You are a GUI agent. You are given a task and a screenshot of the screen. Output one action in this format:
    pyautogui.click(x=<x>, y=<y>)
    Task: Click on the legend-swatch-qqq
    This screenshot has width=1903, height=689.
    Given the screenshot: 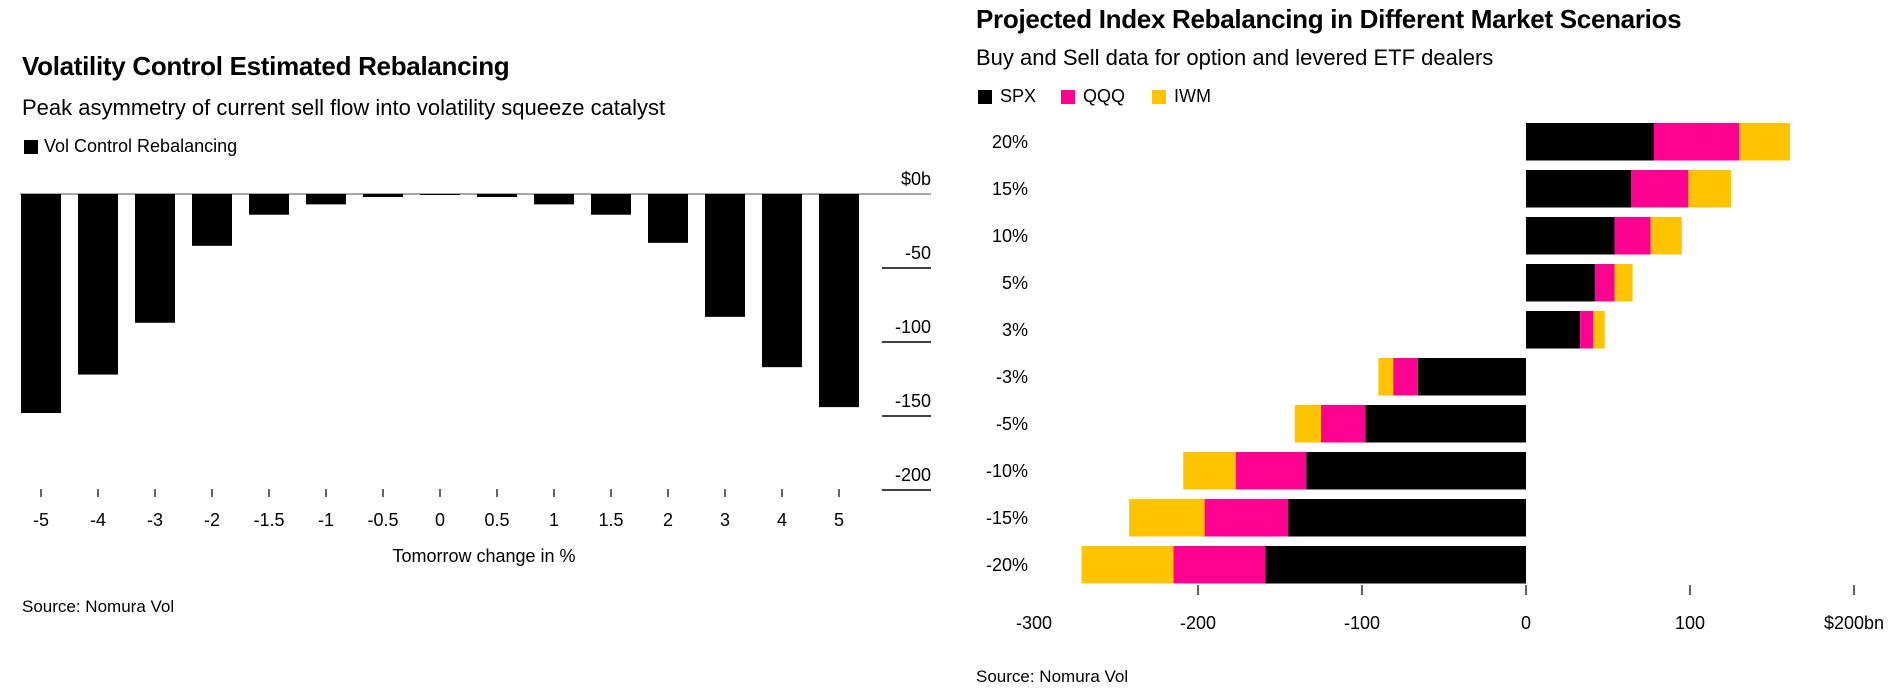 What is the action you would take?
    pyautogui.click(x=1068, y=97)
    